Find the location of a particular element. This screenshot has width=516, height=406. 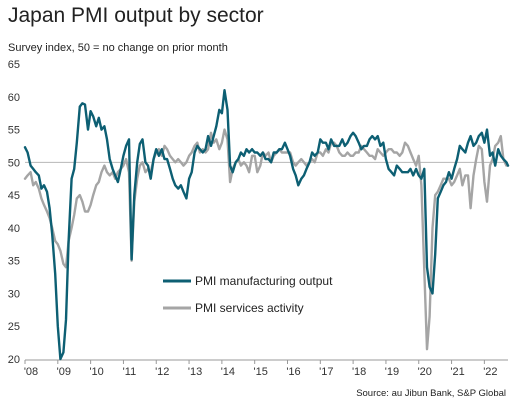

chart-title: Japan PMI output by sector is located at coordinates (136, 15).